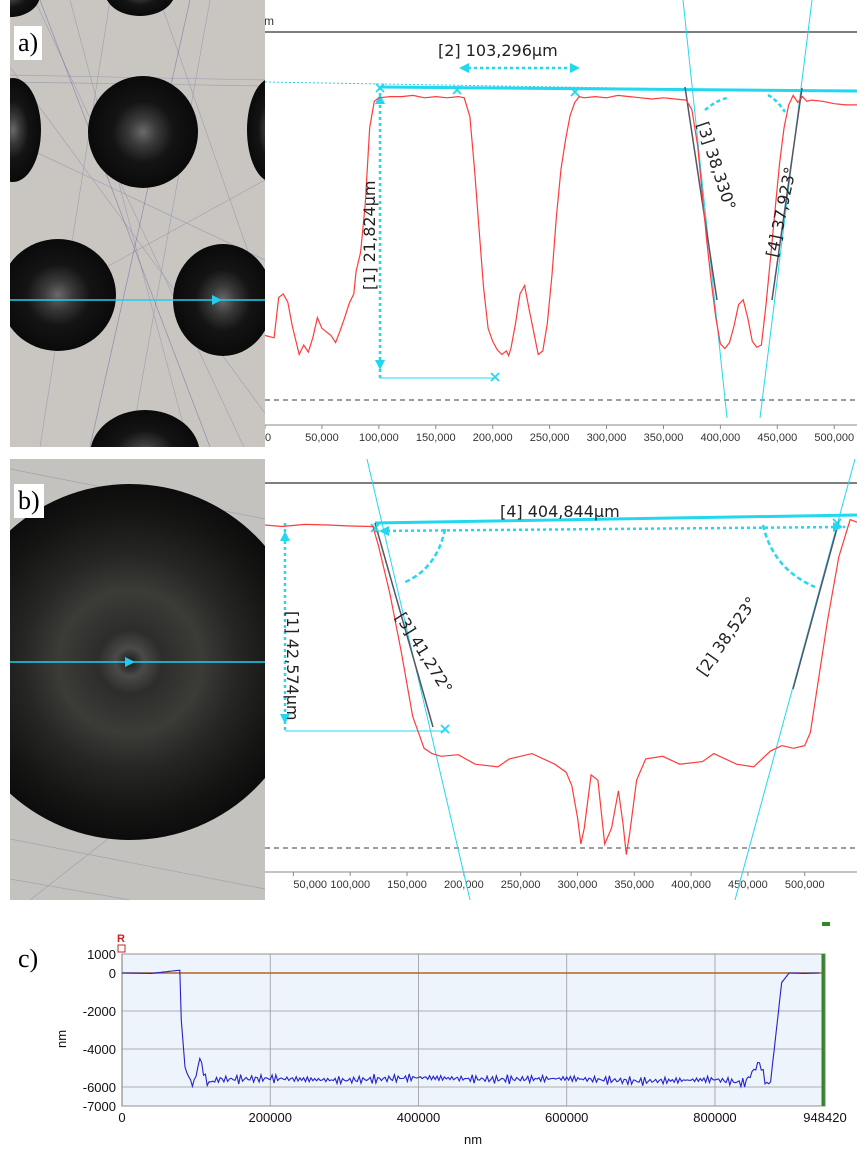 This screenshot has width=857, height=1151. Describe the element at coordinates (269, 21) in the screenshot. I see `unit-fragment: m` at that location.